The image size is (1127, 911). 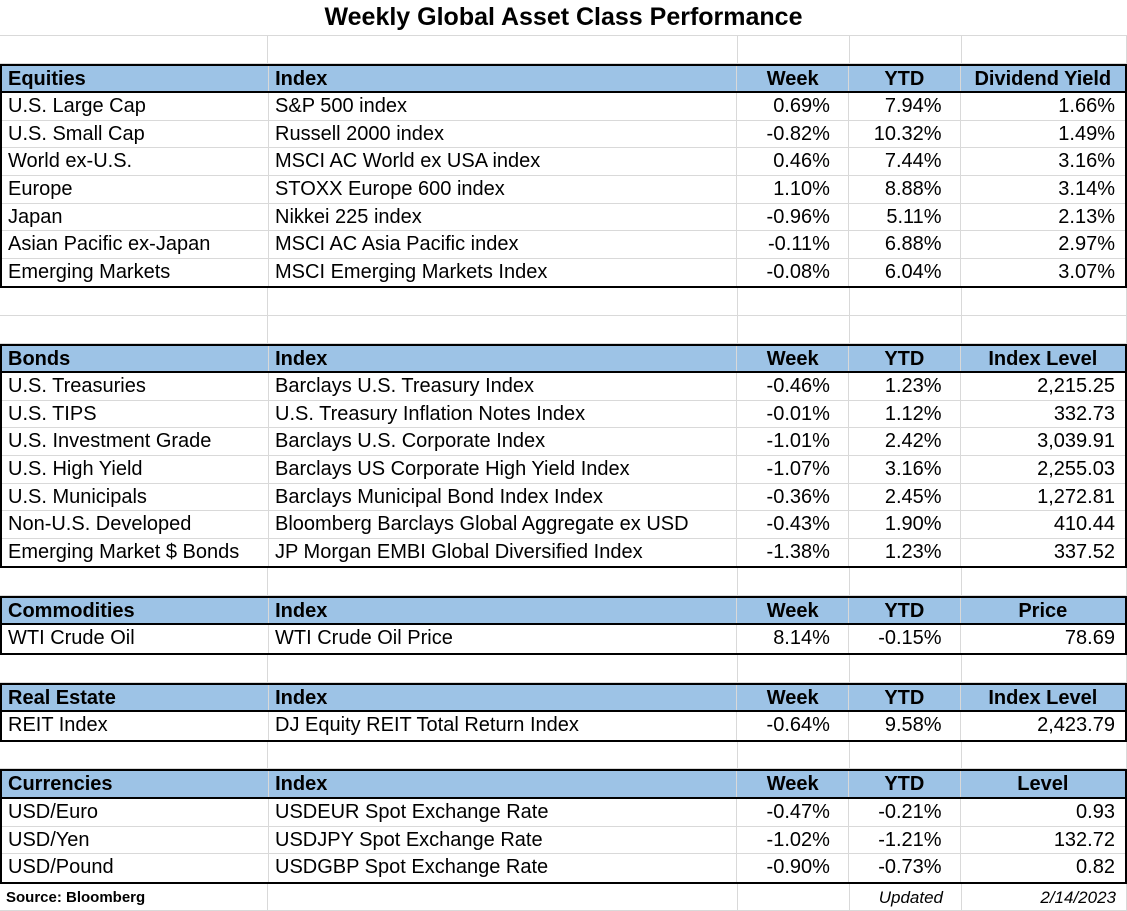 I want to click on week-cell: 0.46%, so click(x=793, y=161).